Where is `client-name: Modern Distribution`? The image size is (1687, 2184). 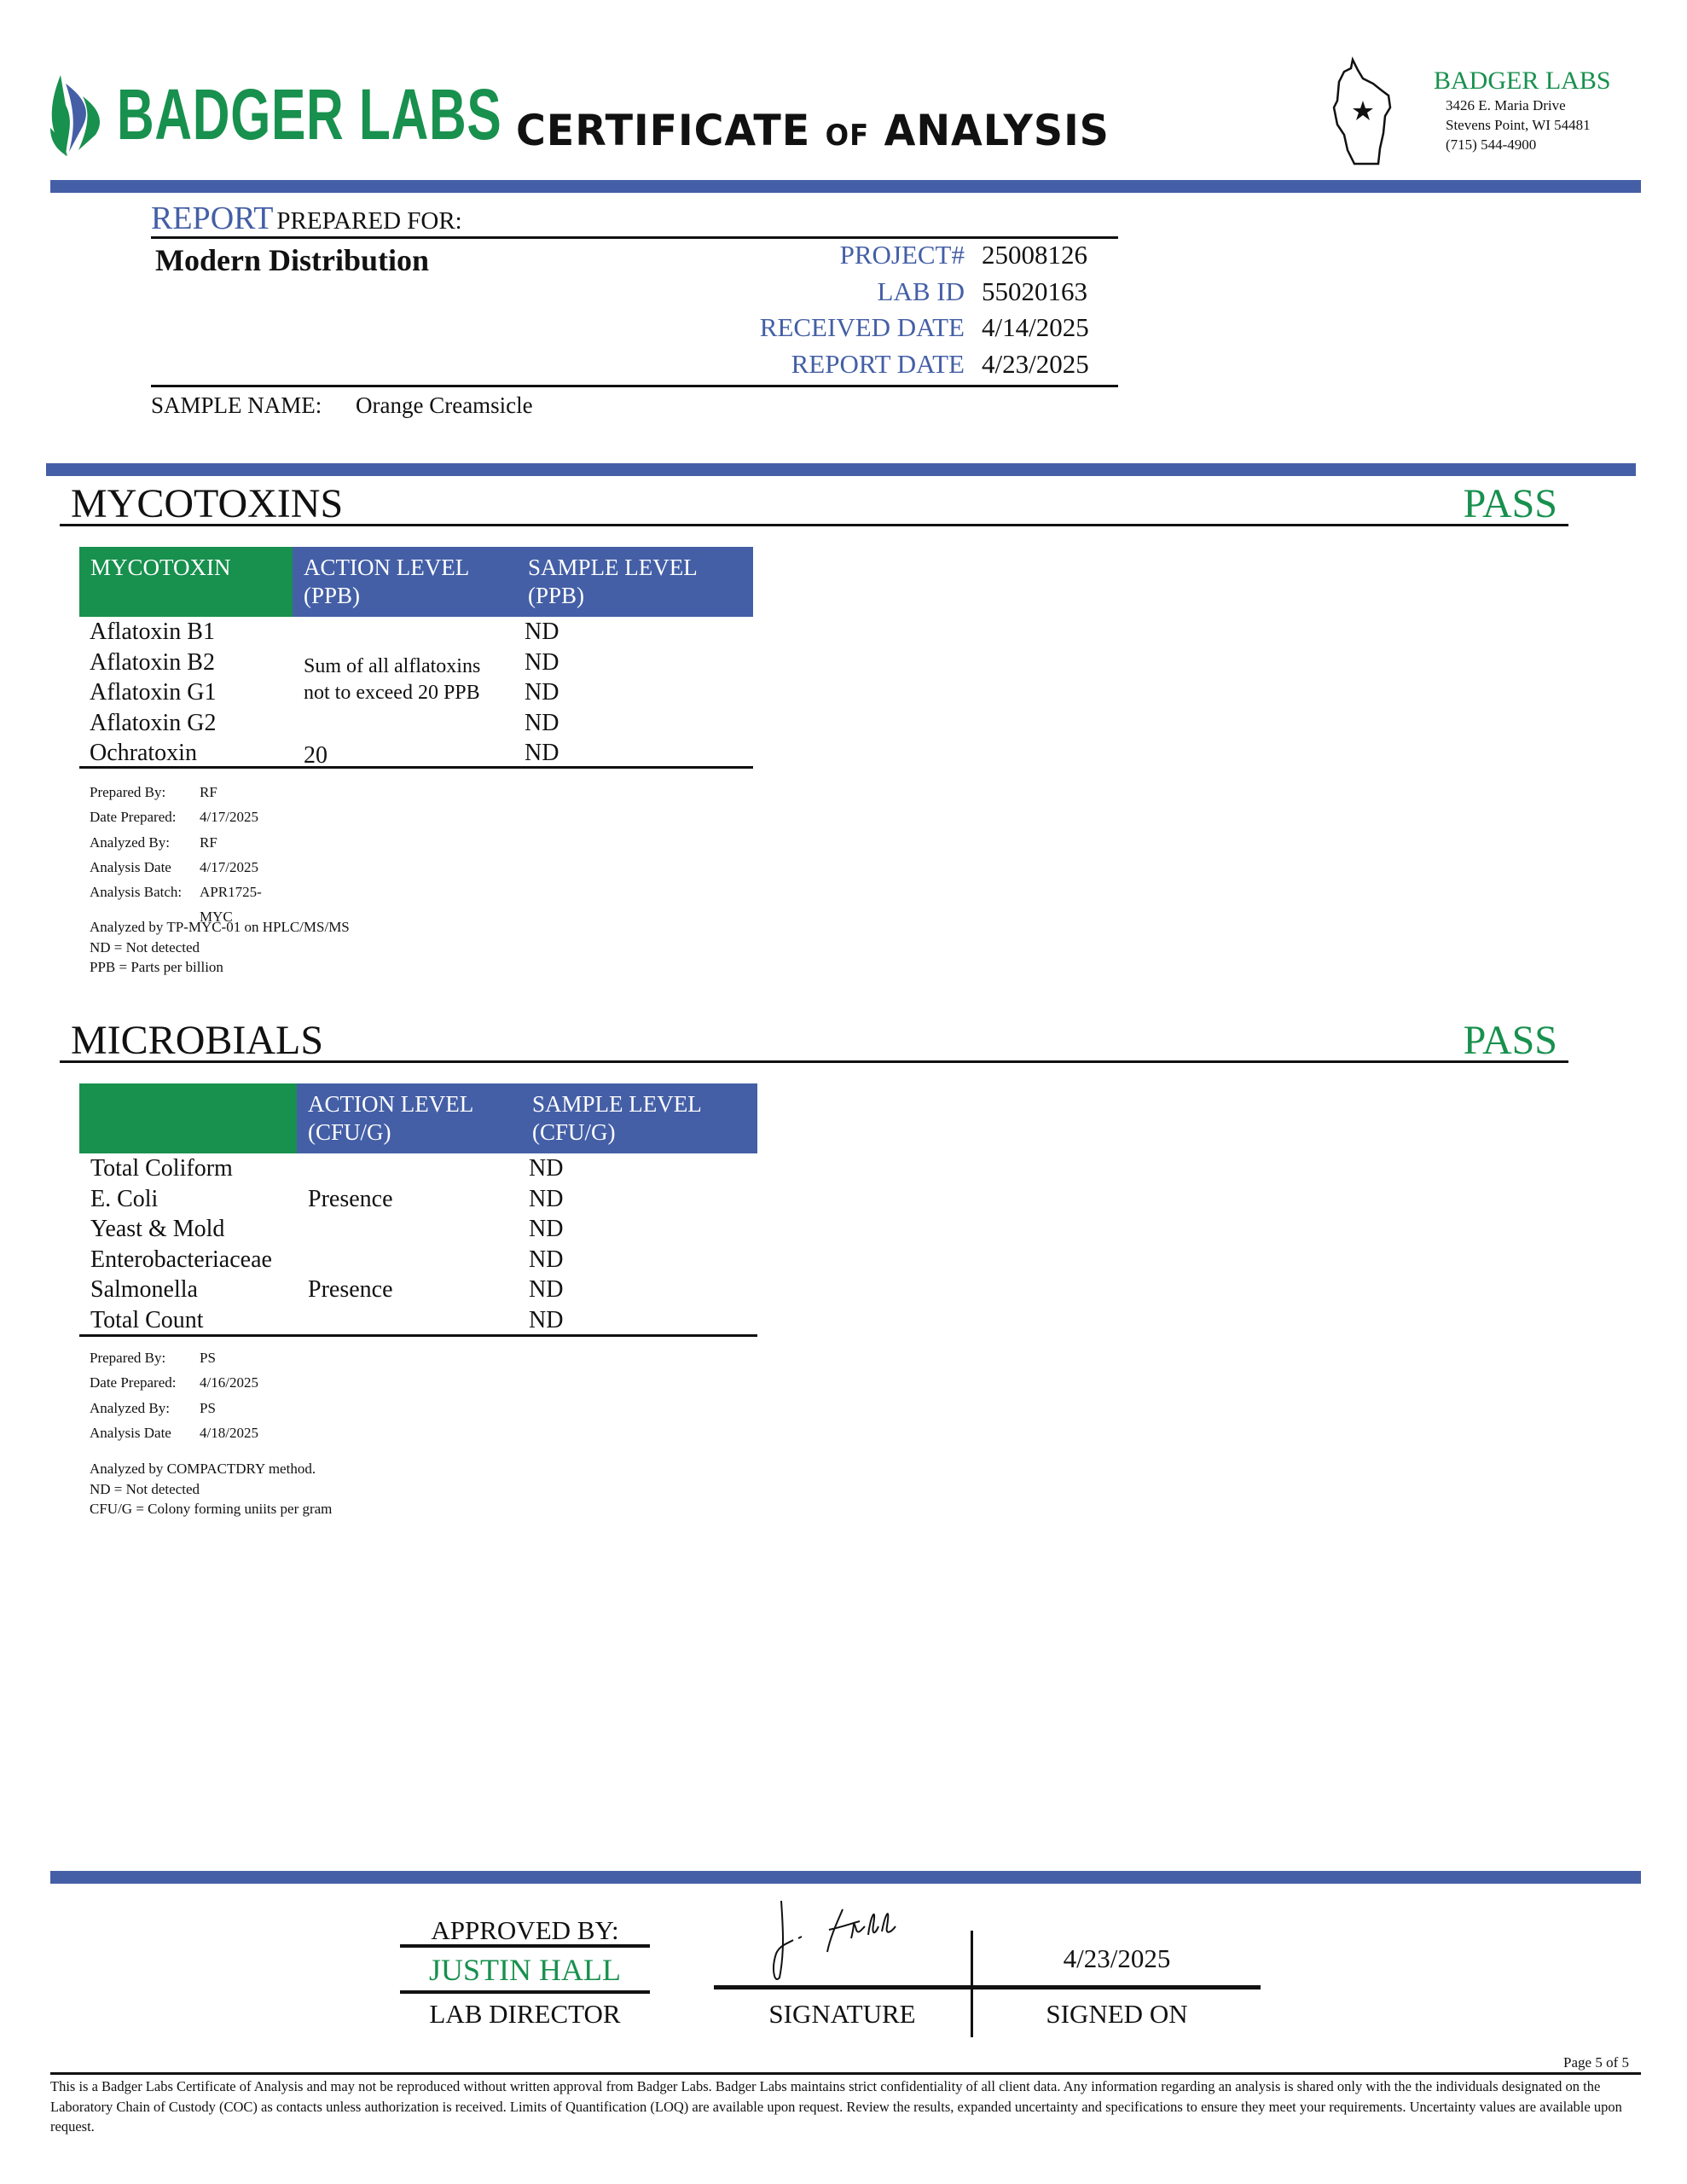 client-name: Modern Distribution is located at coordinates (293, 260).